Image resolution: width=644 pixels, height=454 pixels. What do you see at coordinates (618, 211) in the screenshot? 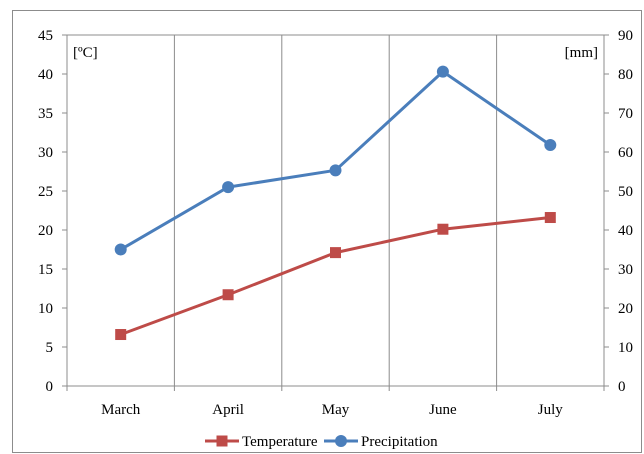
I see `right-axis-ticks: 0 10 20 30 40 50 60 70 80 90` at bounding box center [618, 211].